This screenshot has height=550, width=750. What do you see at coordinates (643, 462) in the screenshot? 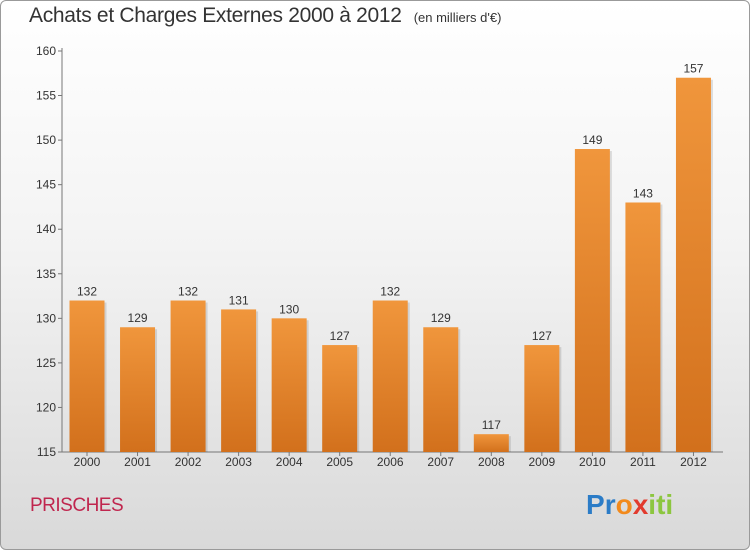
I see `x-tick-label: 2011` at bounding box center [643, 462].